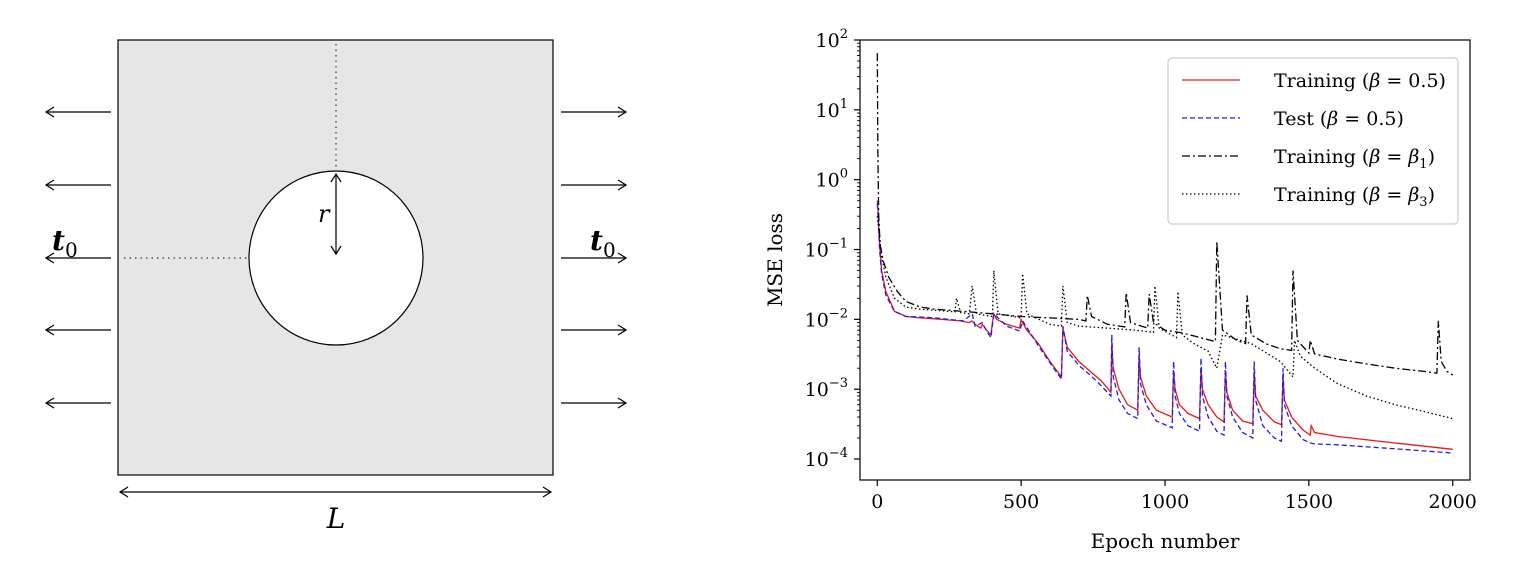  Describe the element at coordinates (1354, 197) in the screenshot. I see `legend-label-4: Training (β = β3)` at that location.